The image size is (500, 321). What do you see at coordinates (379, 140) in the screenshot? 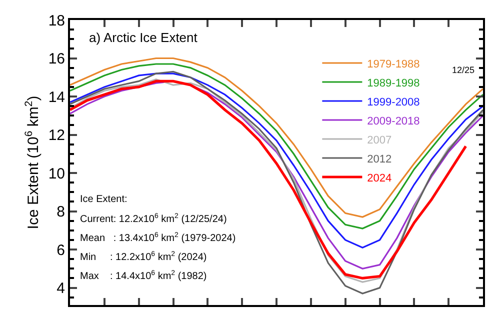
I see `legend-label: 2007` at bounding box center [379, 140].